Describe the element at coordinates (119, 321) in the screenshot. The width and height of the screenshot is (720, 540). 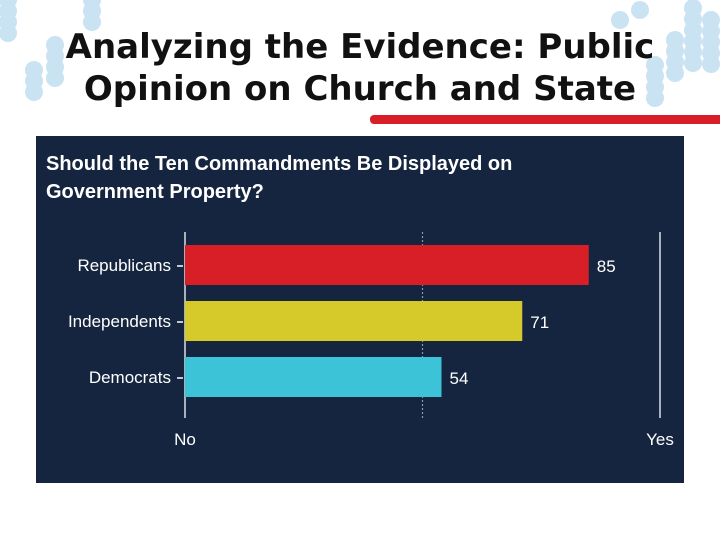
I see `category-label: Independents` at that location.